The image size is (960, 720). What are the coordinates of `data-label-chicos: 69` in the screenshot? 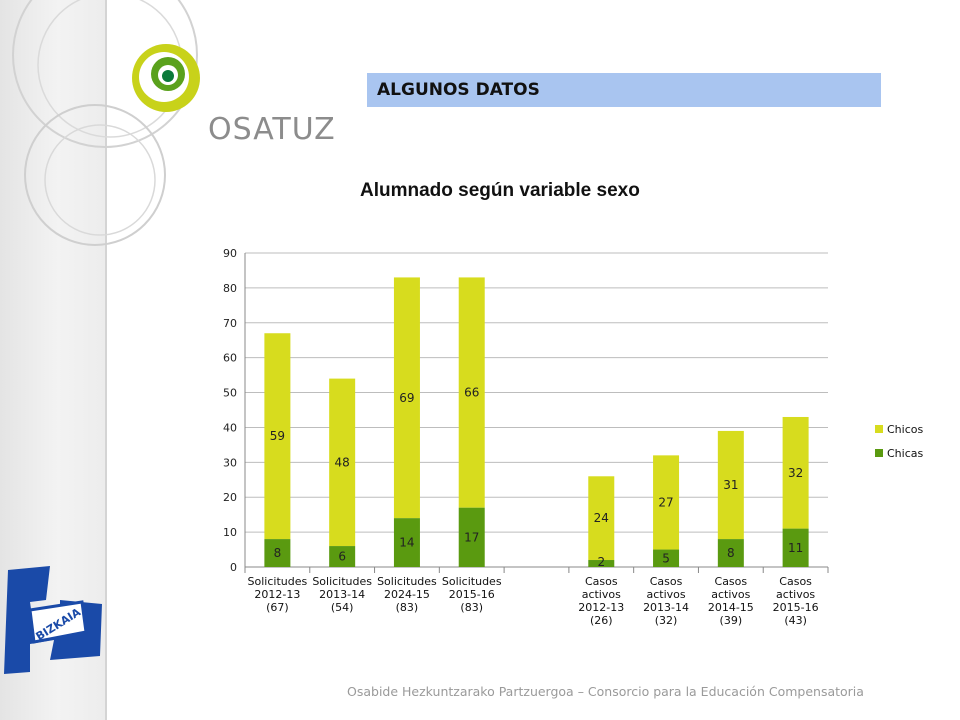 It's located at (406, 398).